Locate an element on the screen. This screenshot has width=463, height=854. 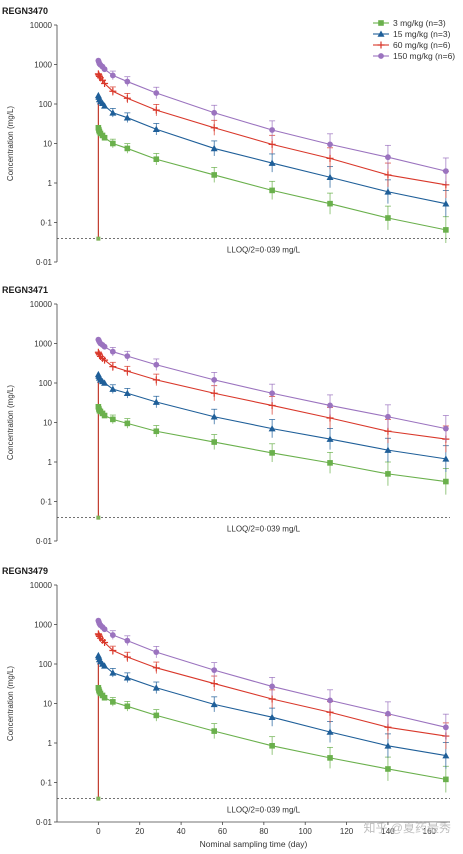
x-tick-label: 100 is located at coordinates (306, 831).